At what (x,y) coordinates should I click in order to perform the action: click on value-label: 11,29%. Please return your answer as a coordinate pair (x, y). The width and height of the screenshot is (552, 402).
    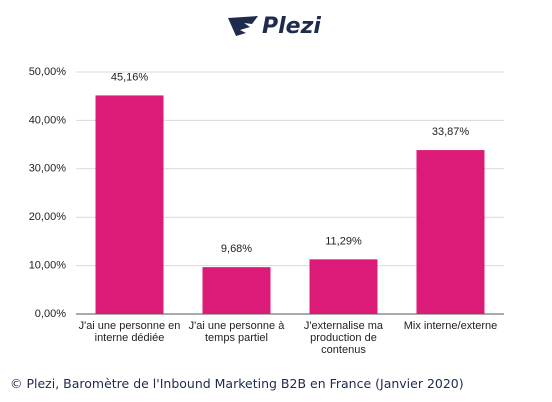
    Looking at the image, I should click on (343, 241).